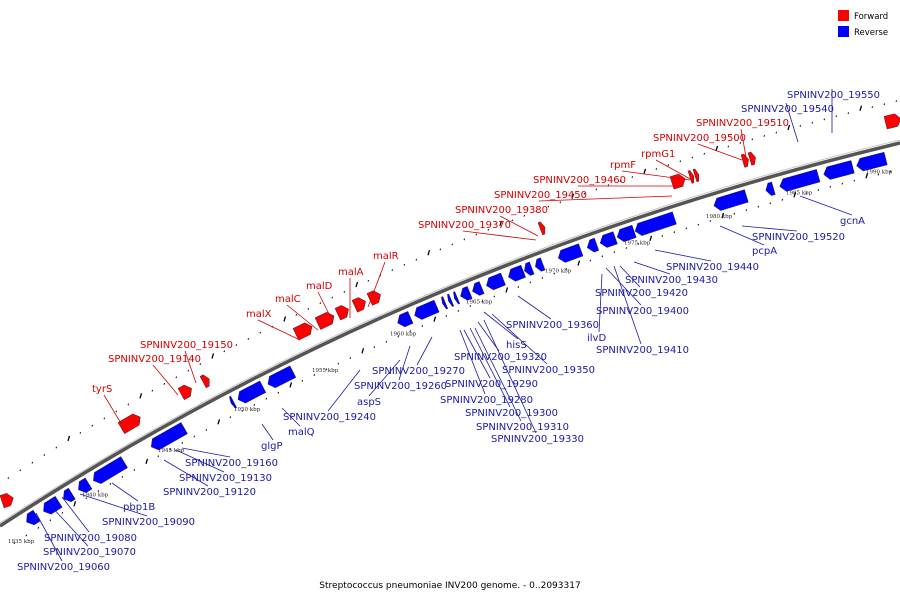 The width and height of the screenshot is (900, 600). Describe the element at coordinates (21, 542) in the screenshot. I see `scale-label-1935kbp: 1935 kbp` at that location.